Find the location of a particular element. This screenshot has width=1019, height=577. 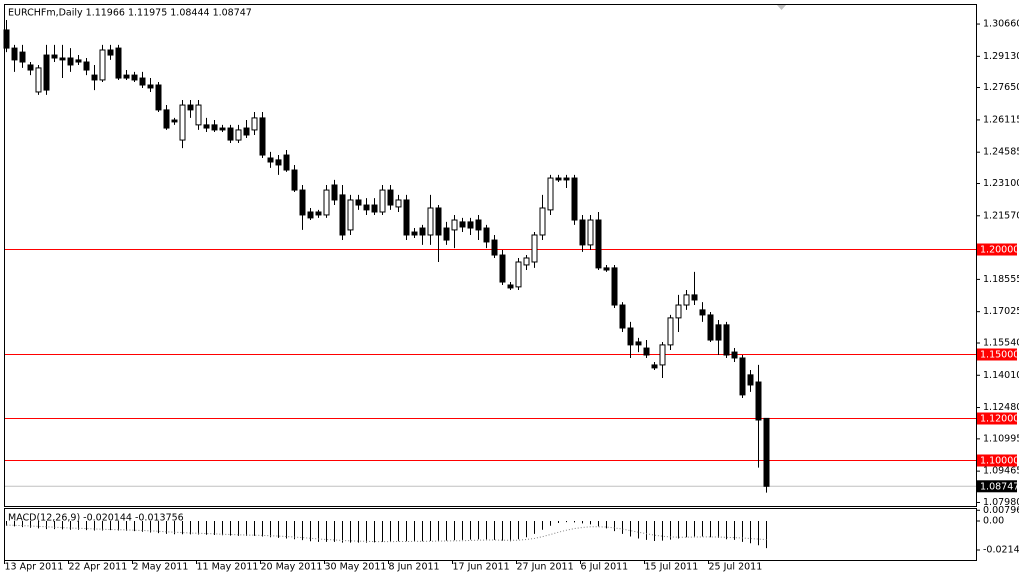

macd-panel is located at coordinates (490, 534).